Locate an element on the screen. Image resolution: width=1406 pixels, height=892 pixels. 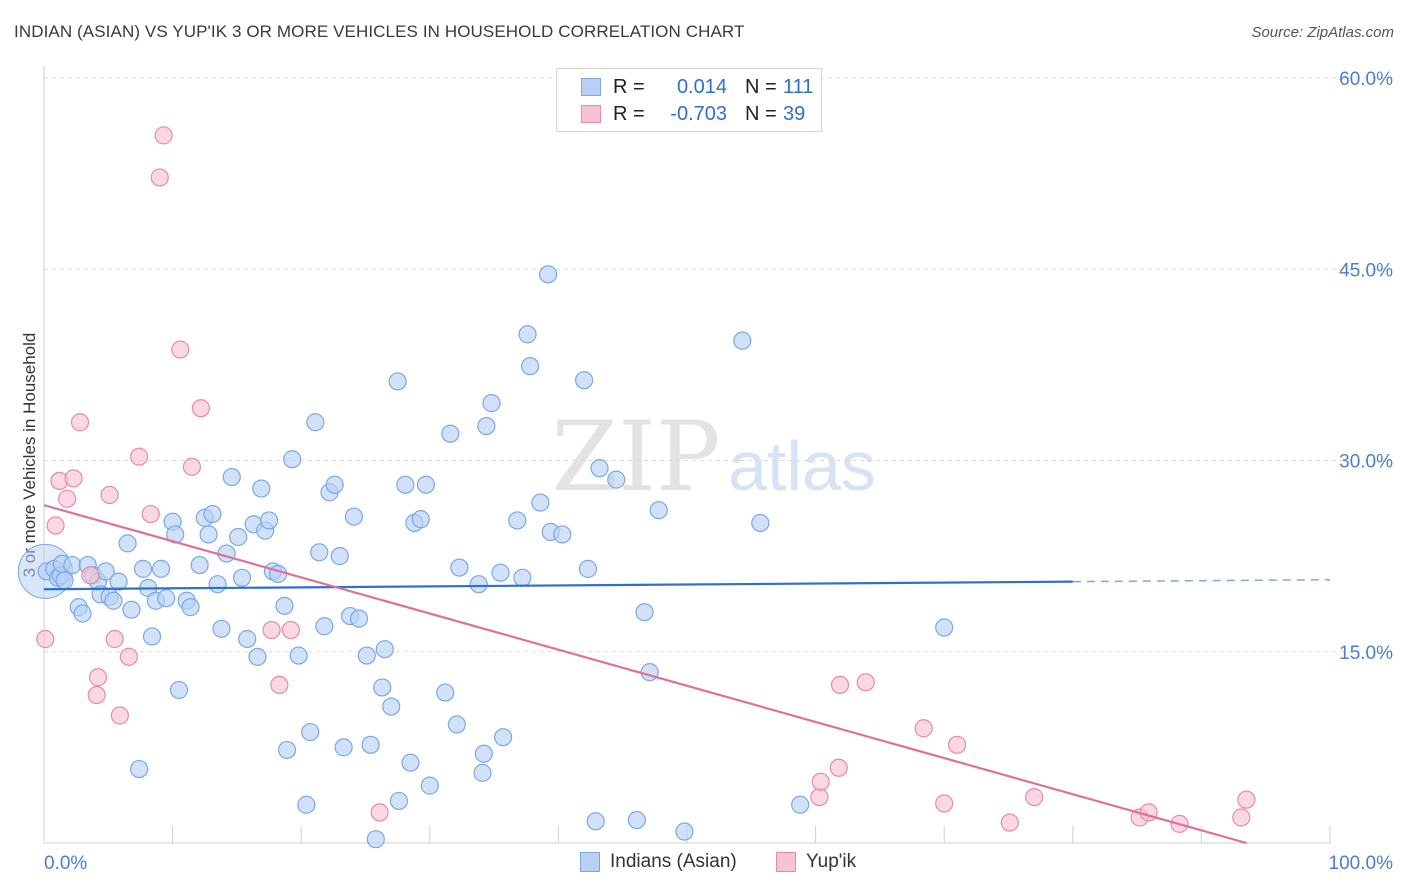
legend-n-label: N = is located at coordinates (761, 86).